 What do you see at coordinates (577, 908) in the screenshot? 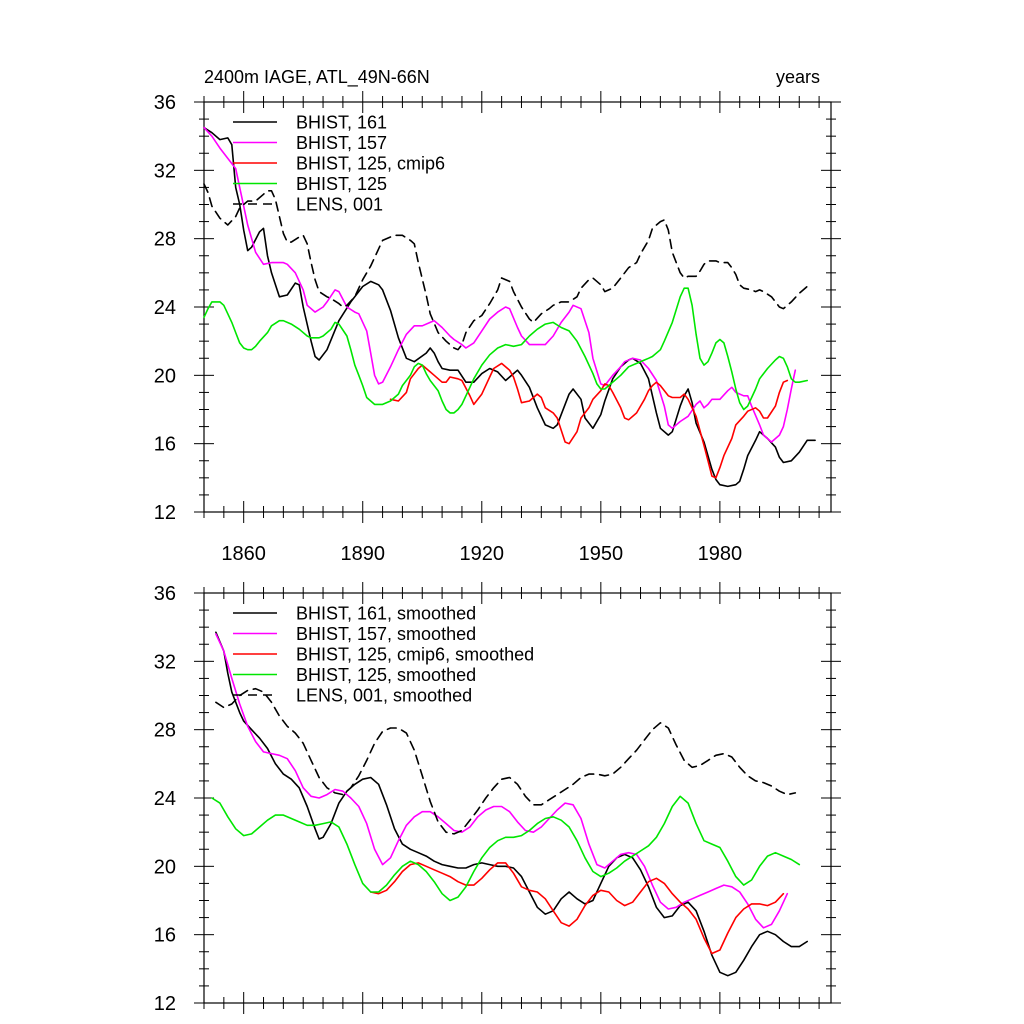
I see `series-line-bhist-125-cmip6-smoothed` at bounding box center [577, 908].